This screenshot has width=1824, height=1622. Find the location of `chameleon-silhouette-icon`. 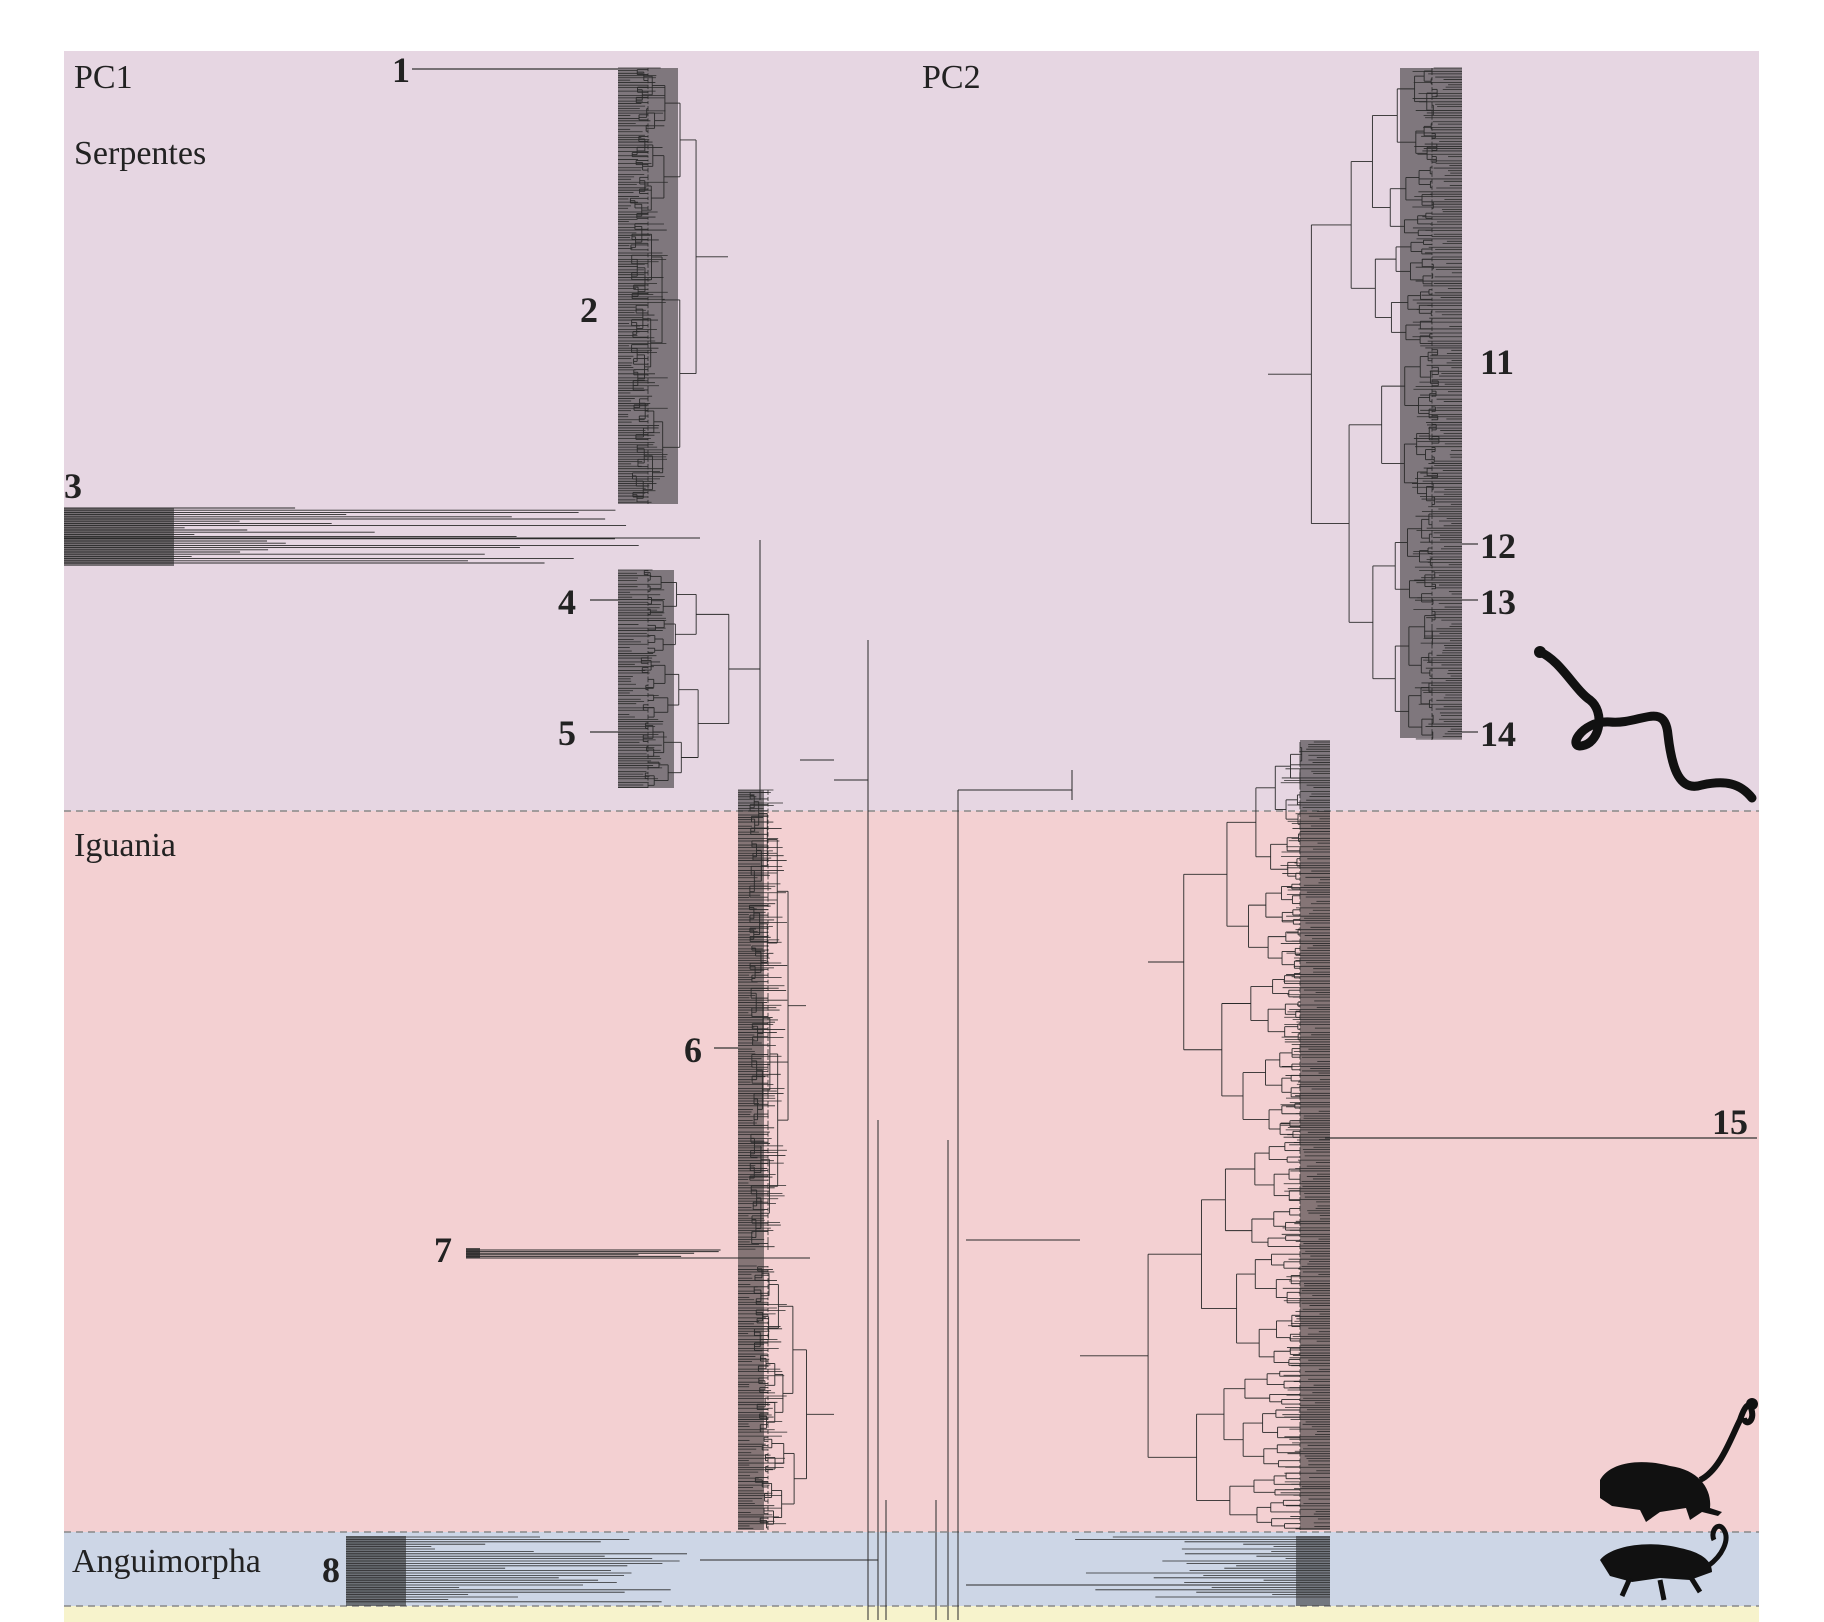

chameleon-silhouette-icon is located at coordinates (1679, 1460).